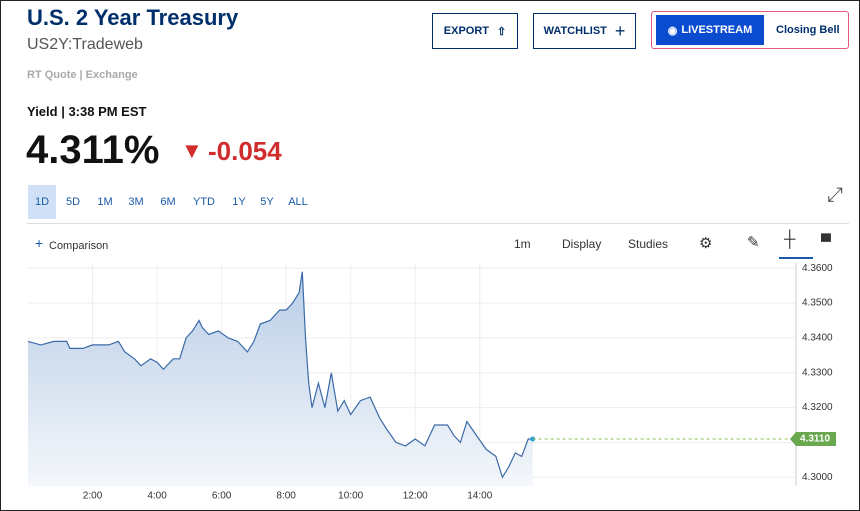  I want to click on draw-icon: ✎, so click(753, 242).